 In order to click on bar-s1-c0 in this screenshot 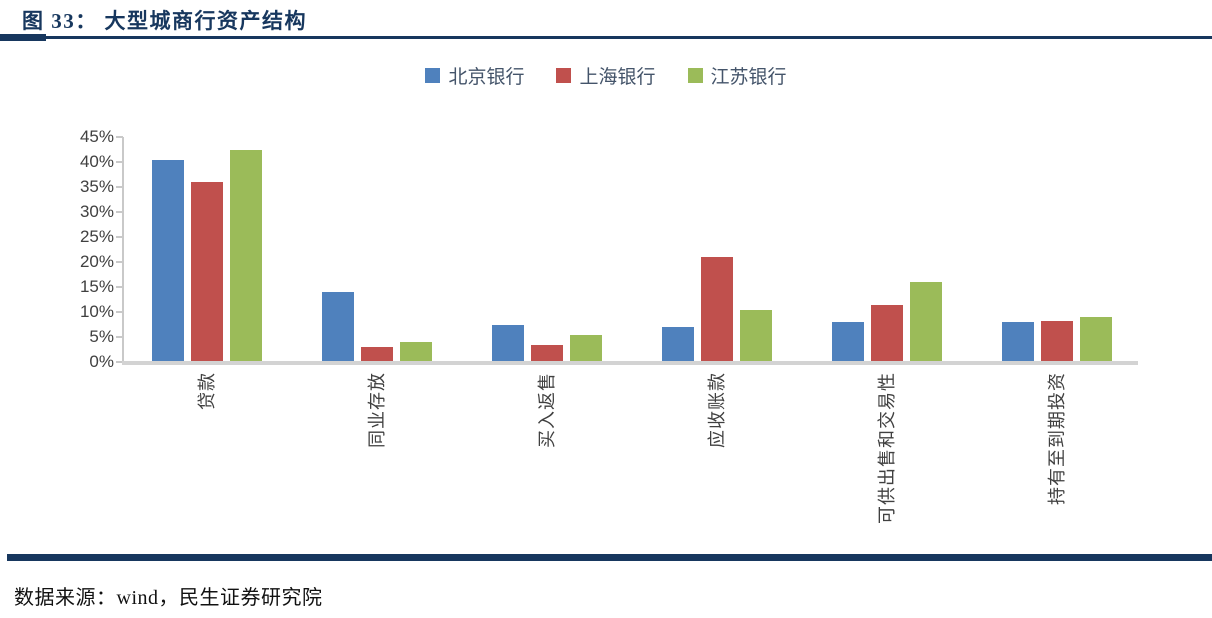, I will do `click(207, 272)`.